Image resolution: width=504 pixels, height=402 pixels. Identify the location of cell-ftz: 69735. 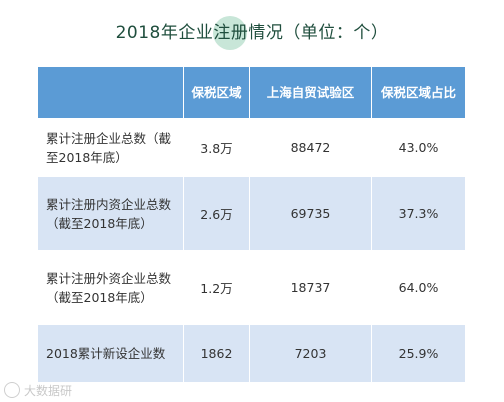
(311, 214).